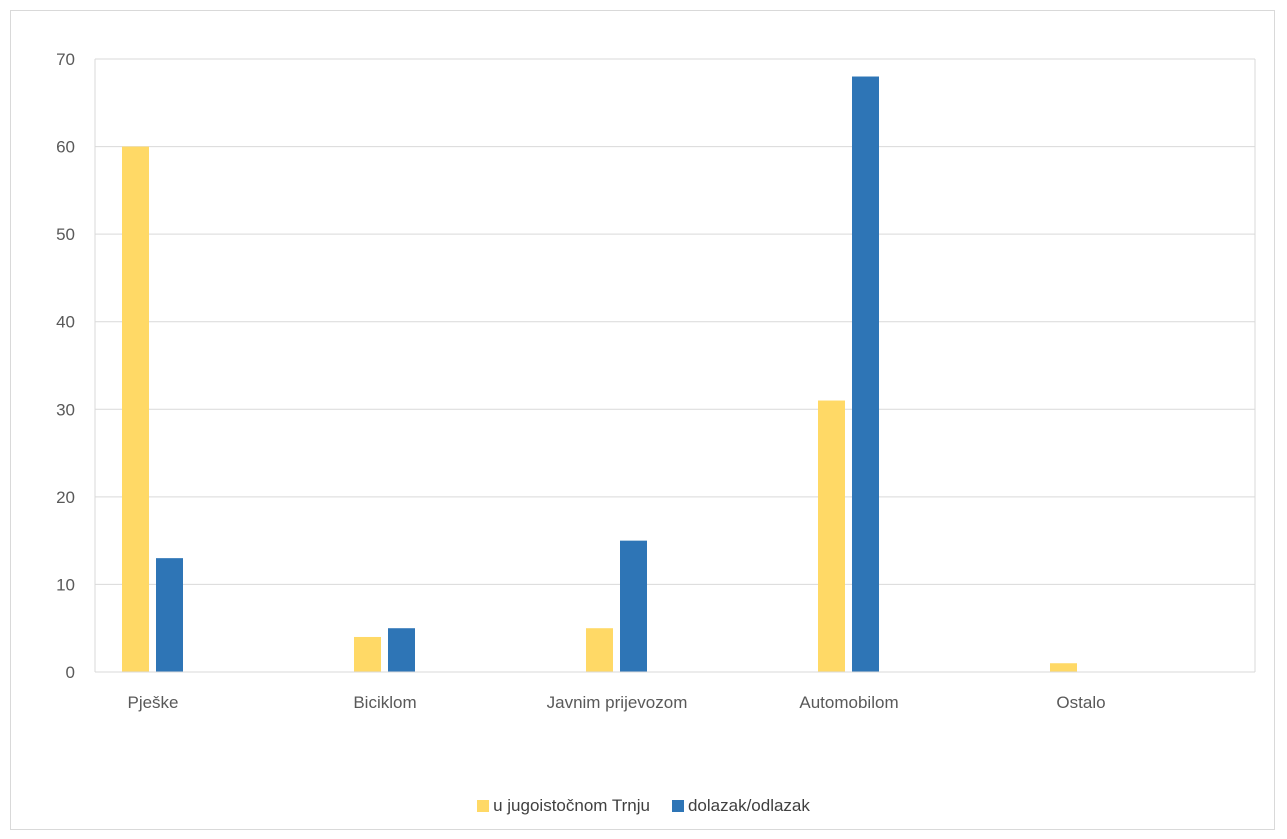  Describe the element at coordinates (65, 584) in the screenshot. I see `y-tick-label: 10` at that location.